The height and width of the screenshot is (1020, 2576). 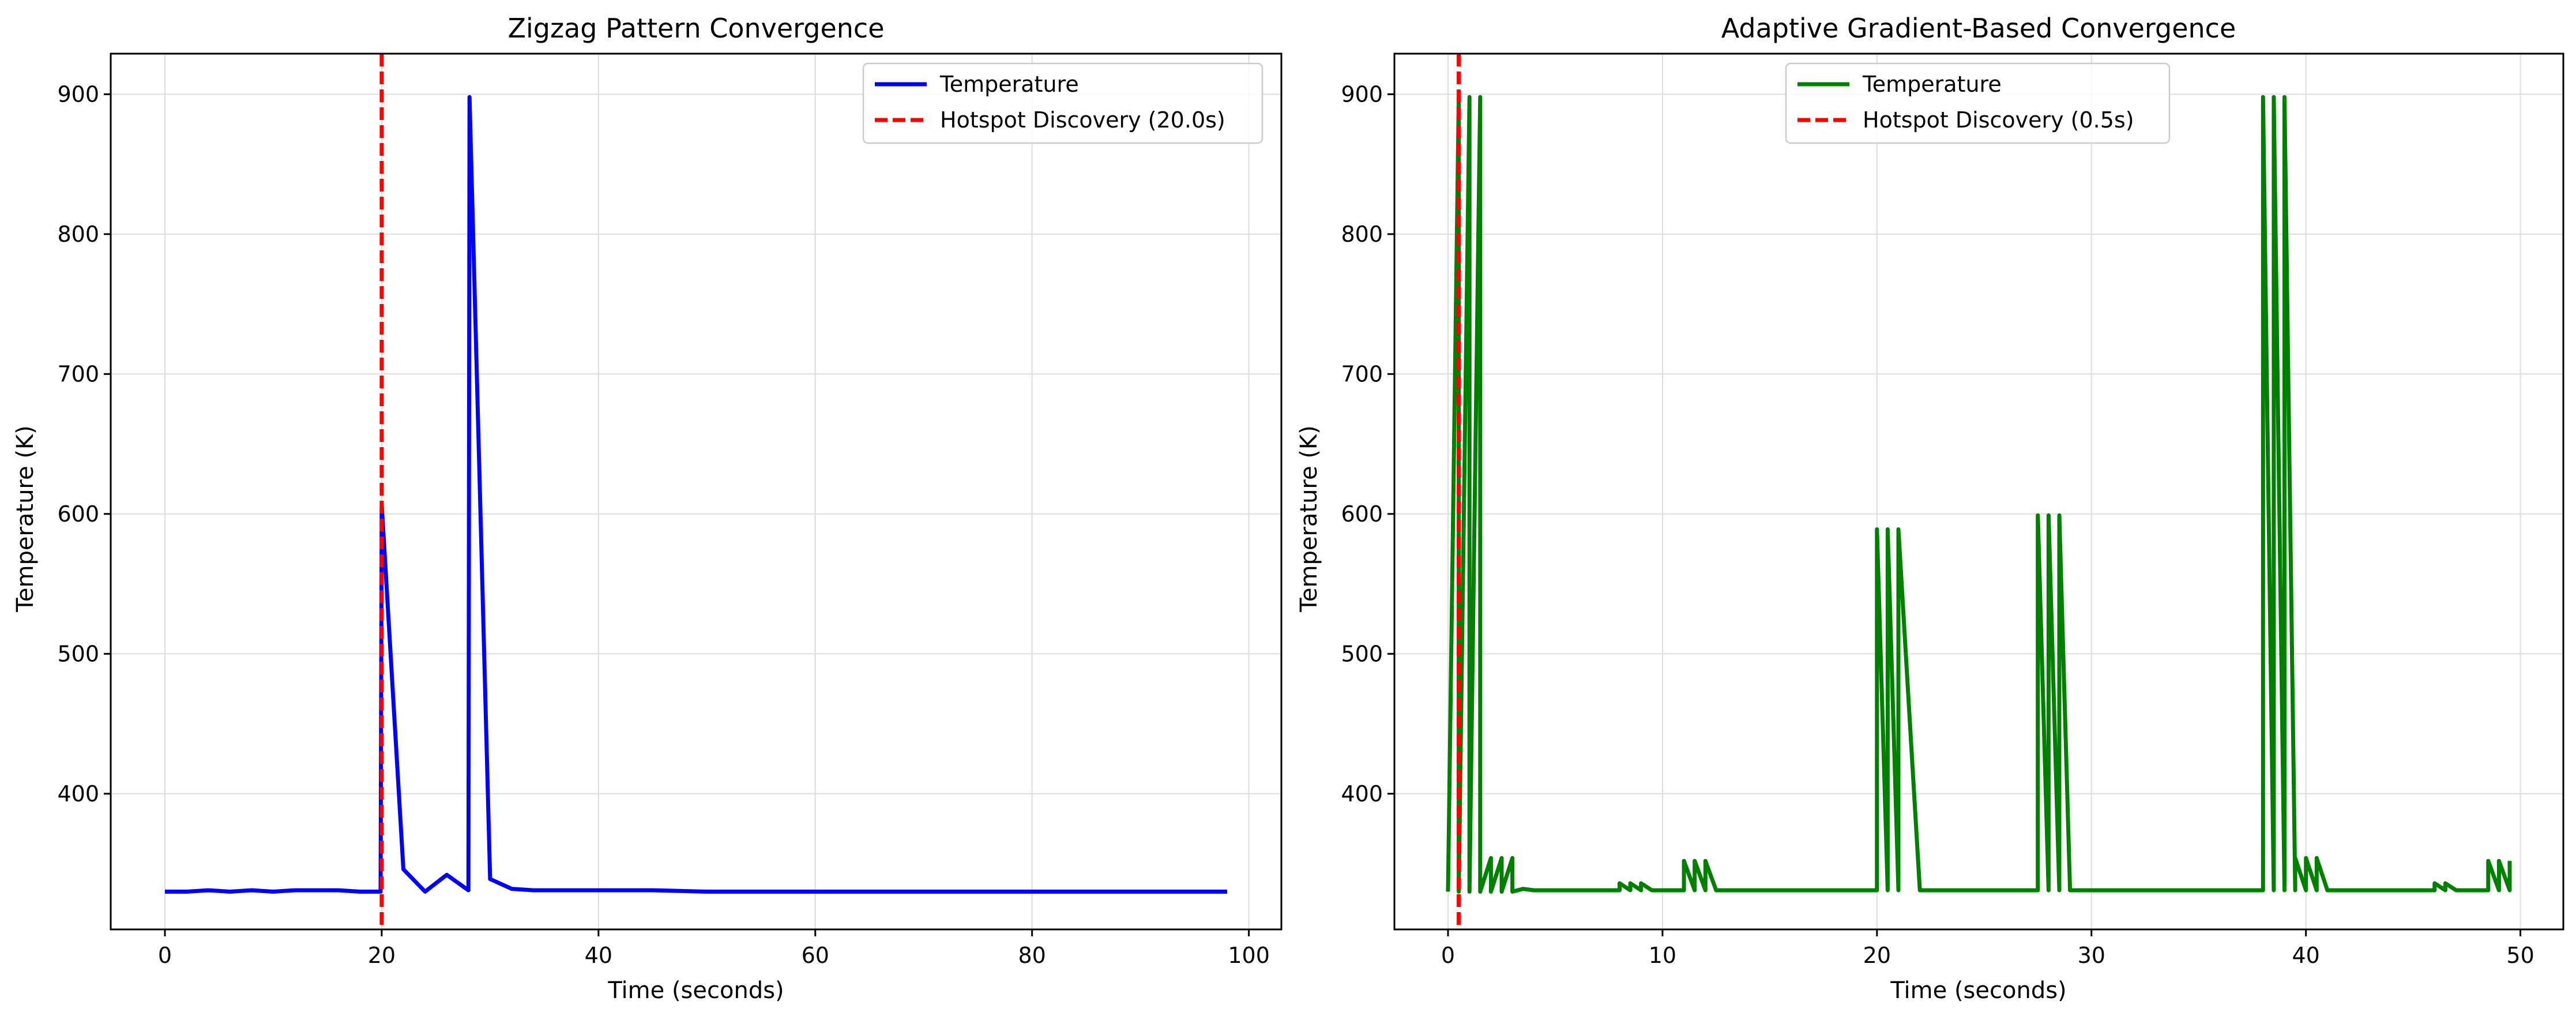 I want to click on x-tick-label: 60, so click(x=815, y=955).